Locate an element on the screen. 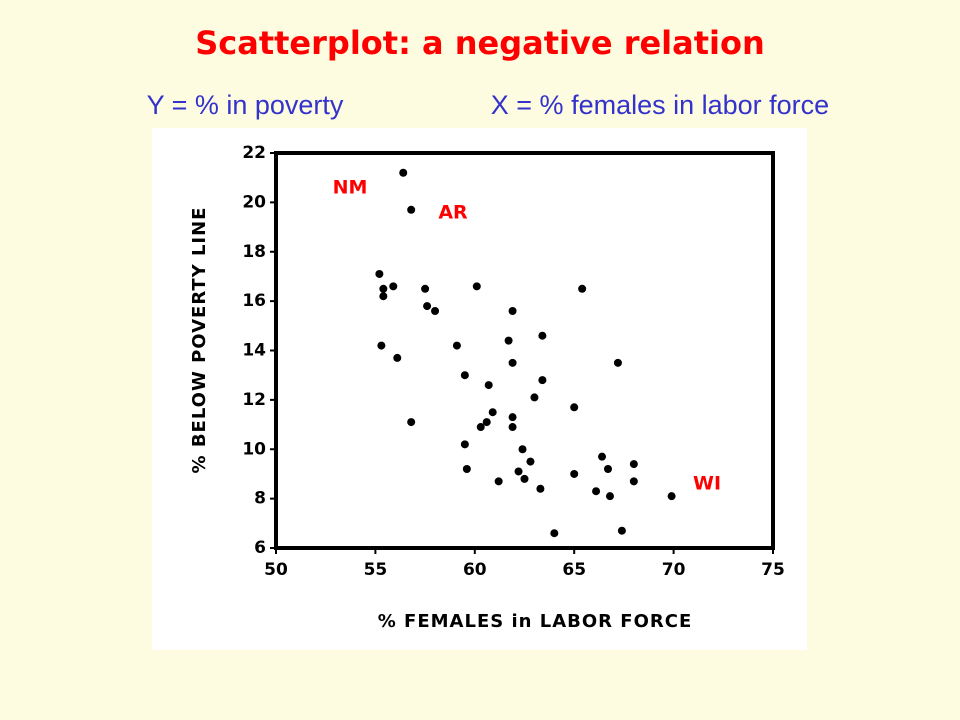 The image size is (960, 720). y-tick-label: 18 is located at coordinates (254, 252).